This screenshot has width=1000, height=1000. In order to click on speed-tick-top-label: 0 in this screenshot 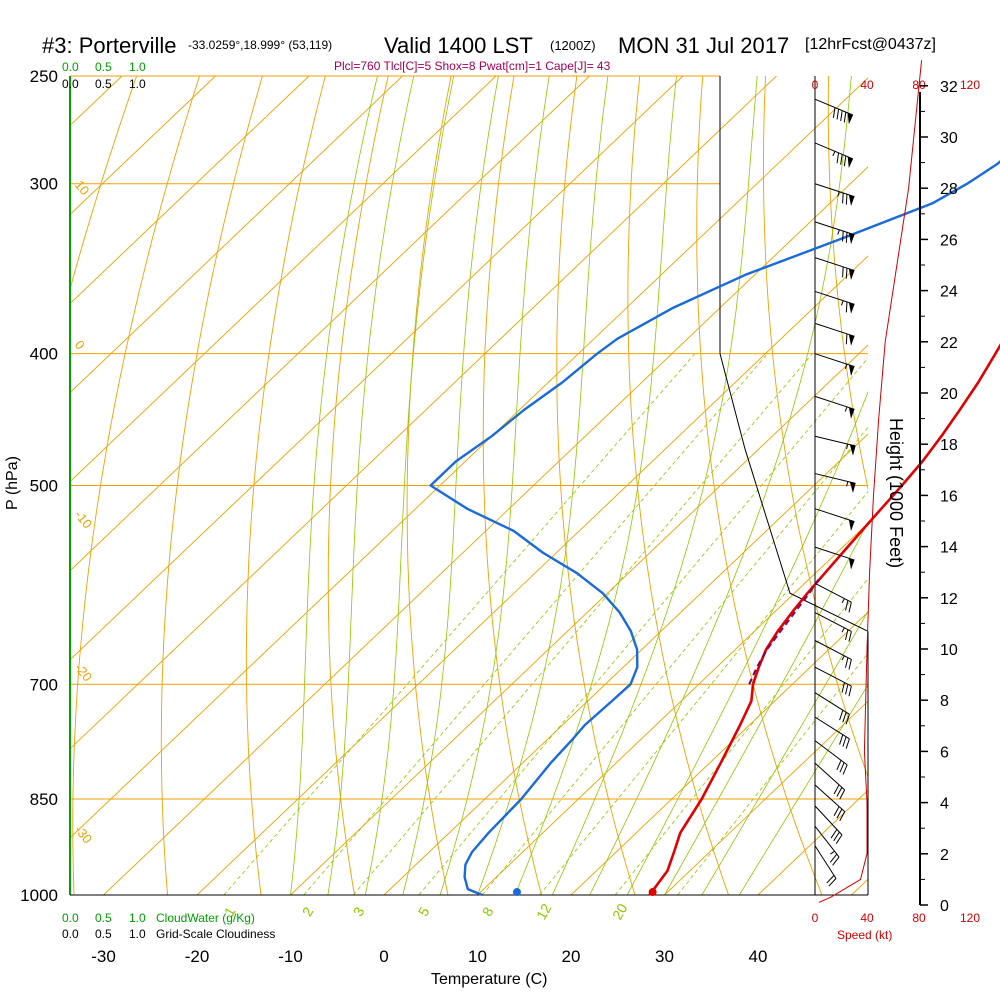, I will do `click(815, 85)`.